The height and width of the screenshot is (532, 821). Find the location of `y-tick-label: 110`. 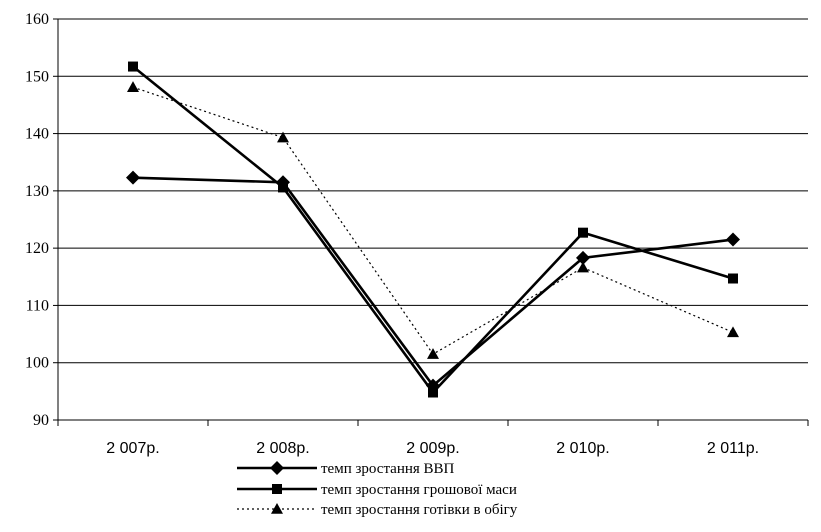

y-tick-label: 110 is located at coordinates (37, 305).